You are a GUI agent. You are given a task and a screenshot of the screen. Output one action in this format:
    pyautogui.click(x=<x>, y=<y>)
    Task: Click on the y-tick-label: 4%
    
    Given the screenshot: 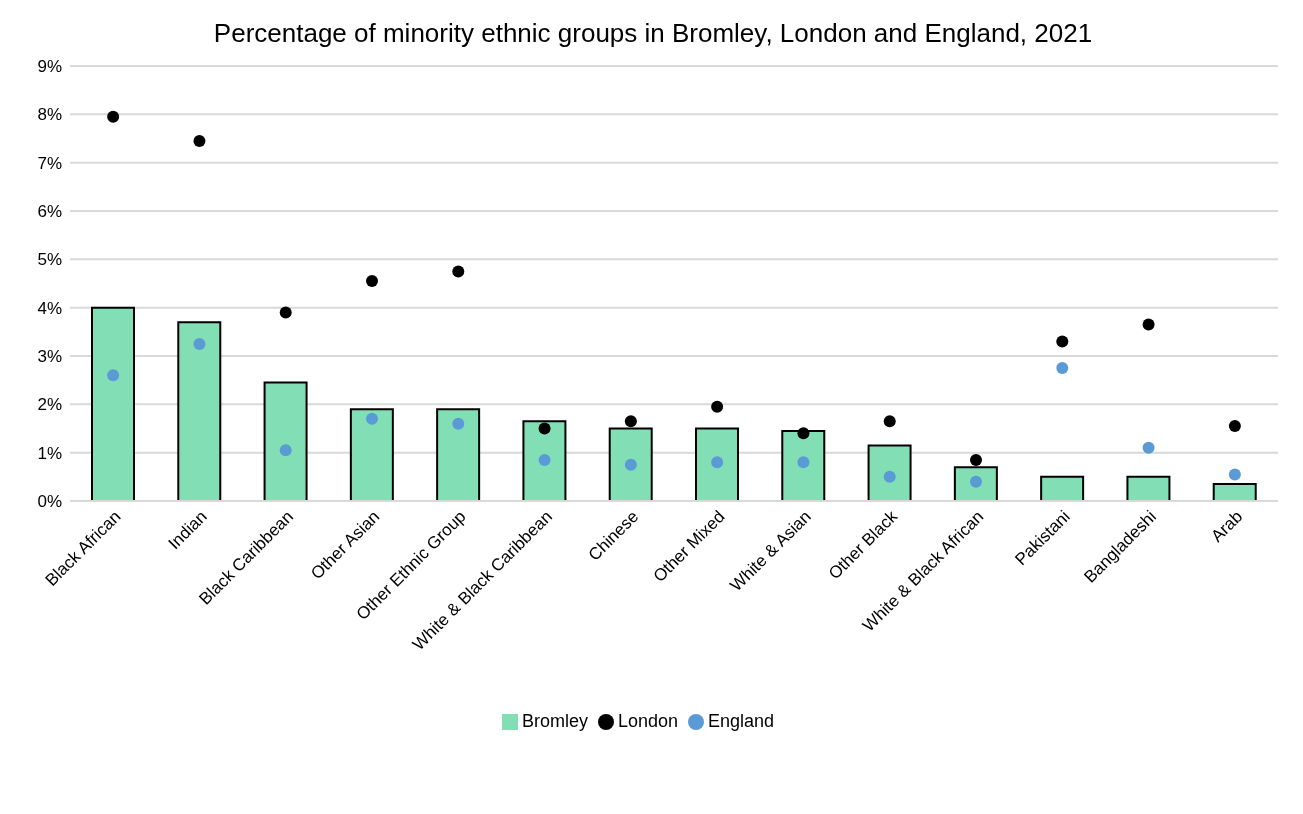 What is the action you would take?
    pyautogui.click(x=49, y=308)
    